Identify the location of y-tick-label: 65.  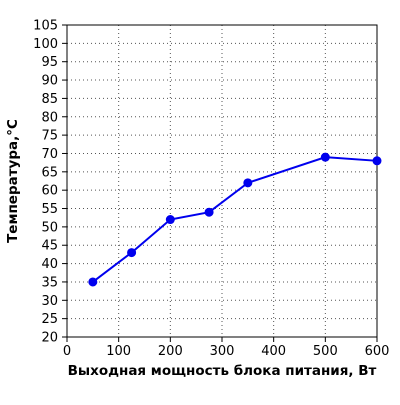
(49, 172).